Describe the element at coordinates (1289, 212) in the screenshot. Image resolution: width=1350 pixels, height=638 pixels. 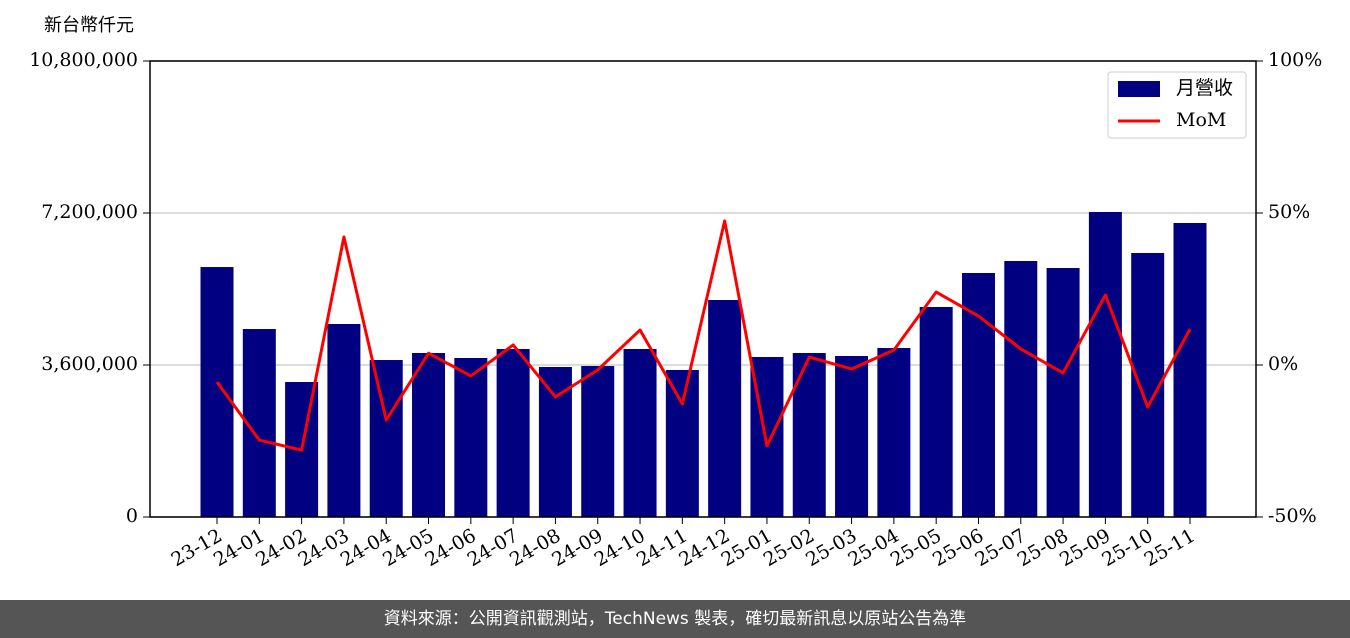
I see `y2-tick-label: 50%` at that location.